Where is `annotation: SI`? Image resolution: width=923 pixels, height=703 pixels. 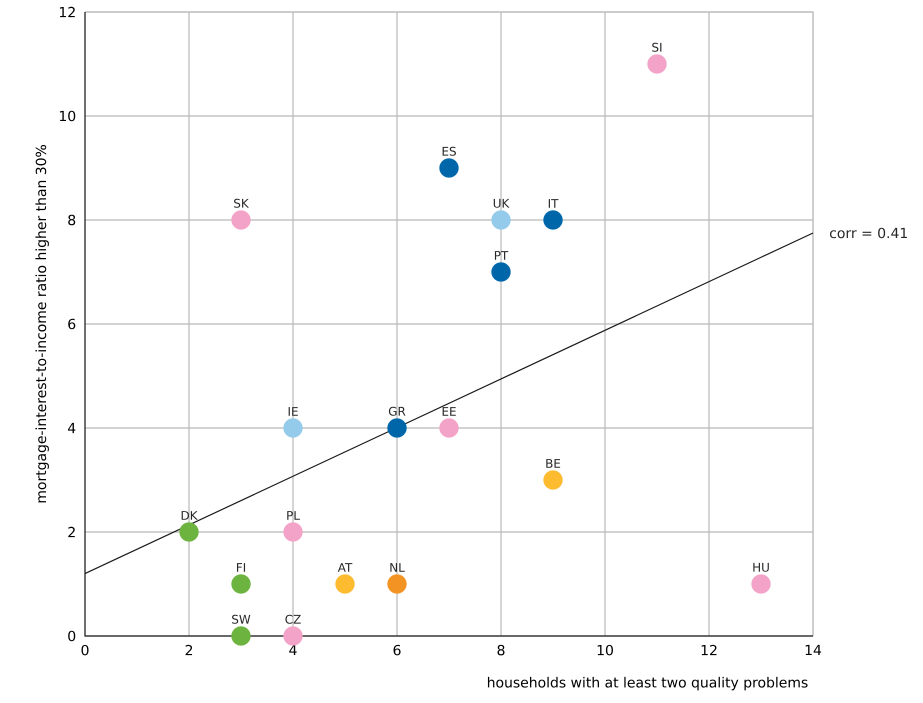 annotation: SI is located at coordinates (657, 47).